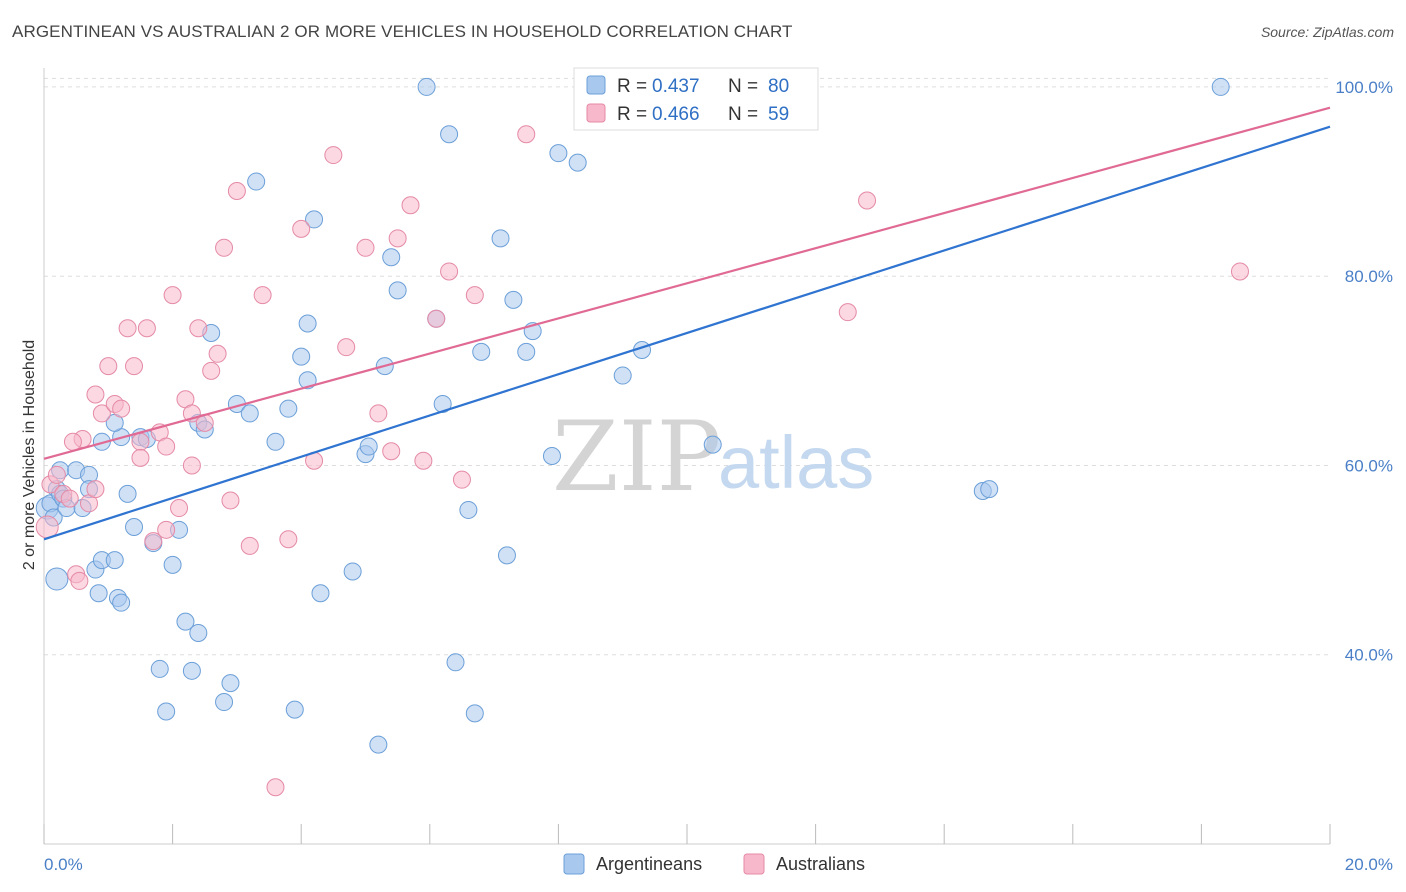 This screenshot has height=892, width=1406. What do you see at coordinates (820, 864) in the screenshot?
I see `legend-label-australians: Australians` at bounding box center [820, 864].